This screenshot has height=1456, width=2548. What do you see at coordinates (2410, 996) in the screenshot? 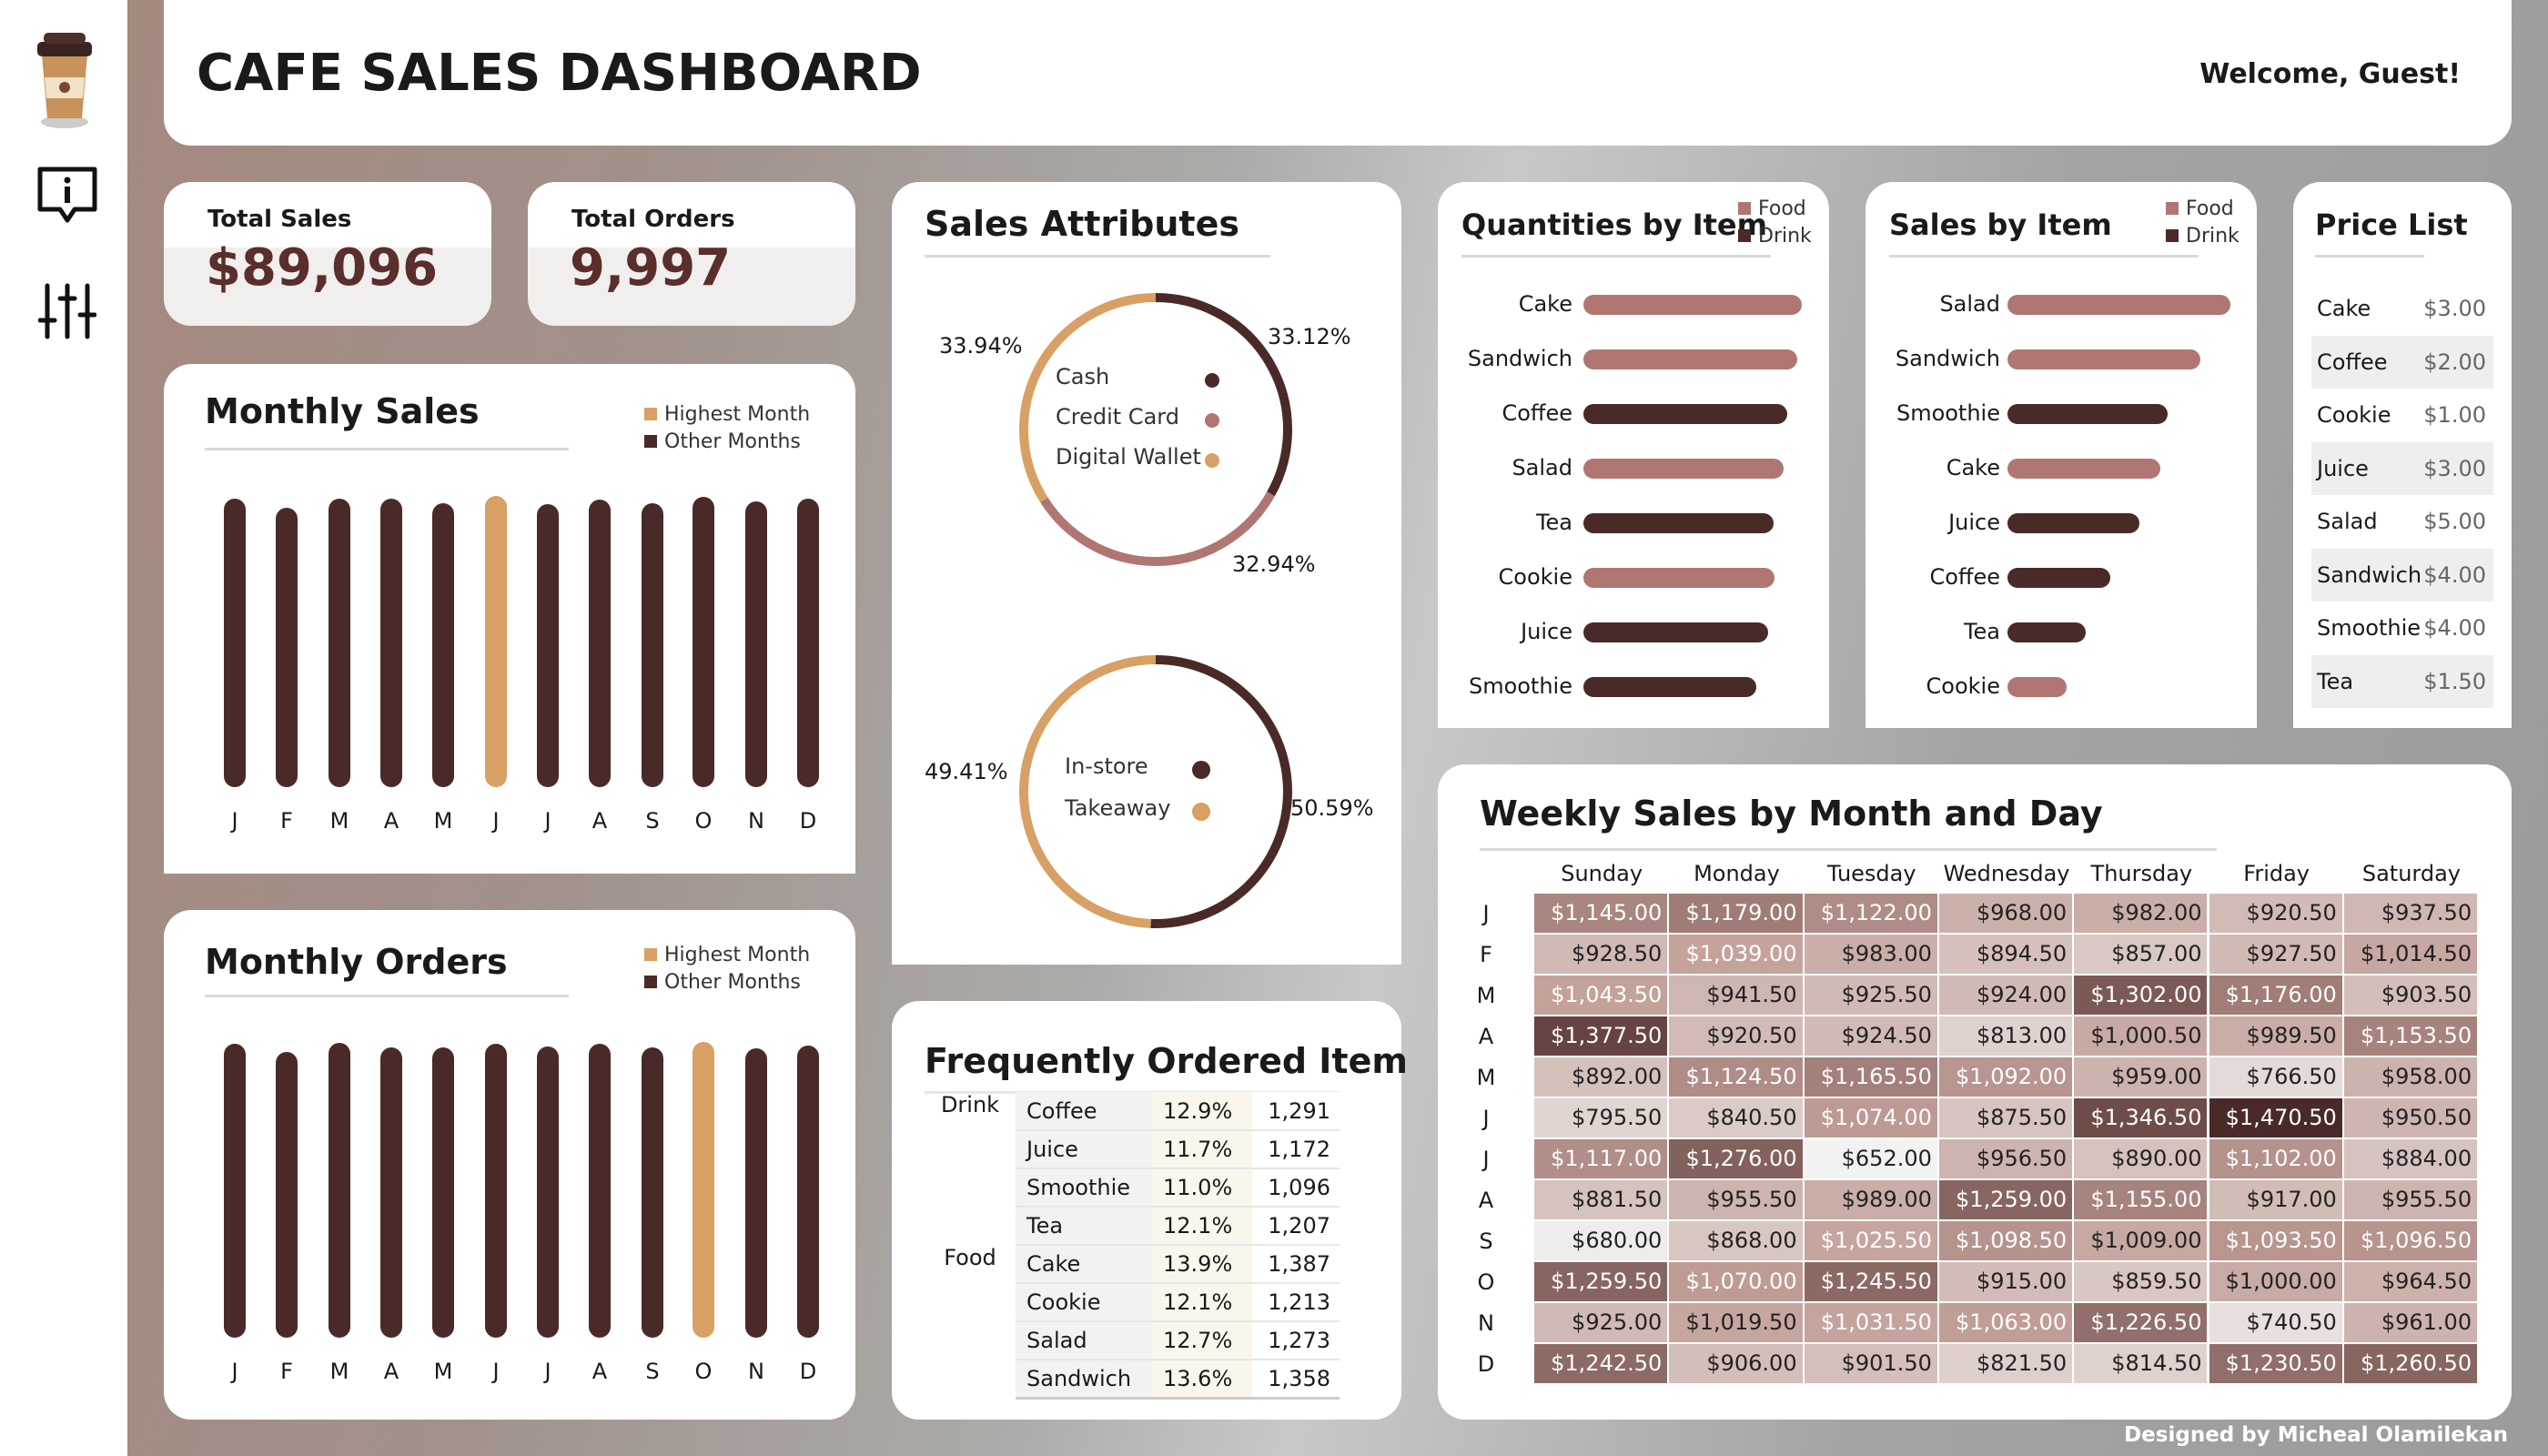
I see `heatmap-cell: $903.50` at bounding box center [2410, 996].